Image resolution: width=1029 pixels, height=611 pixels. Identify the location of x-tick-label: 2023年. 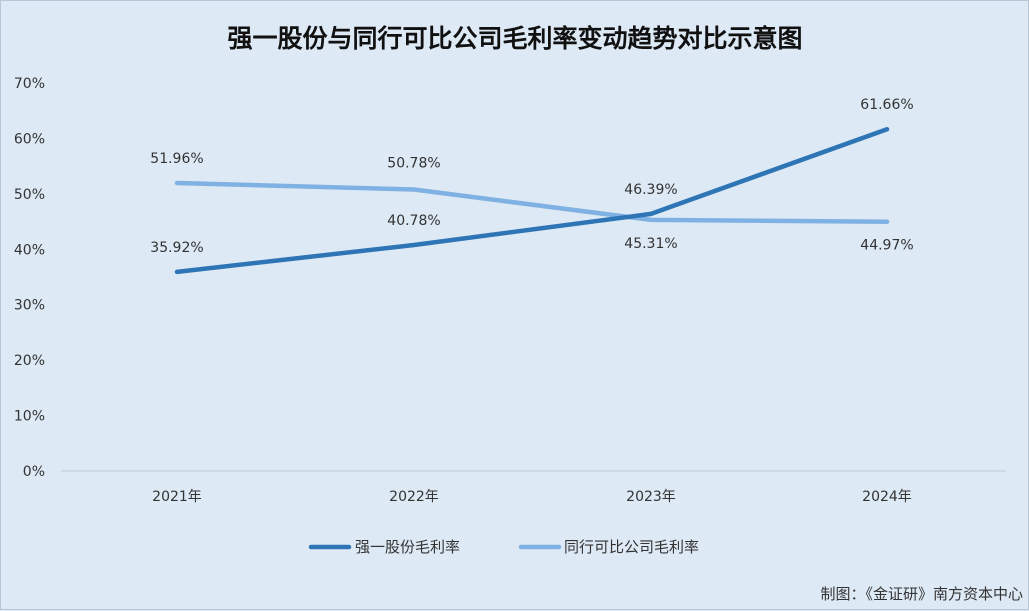
(651, 497).